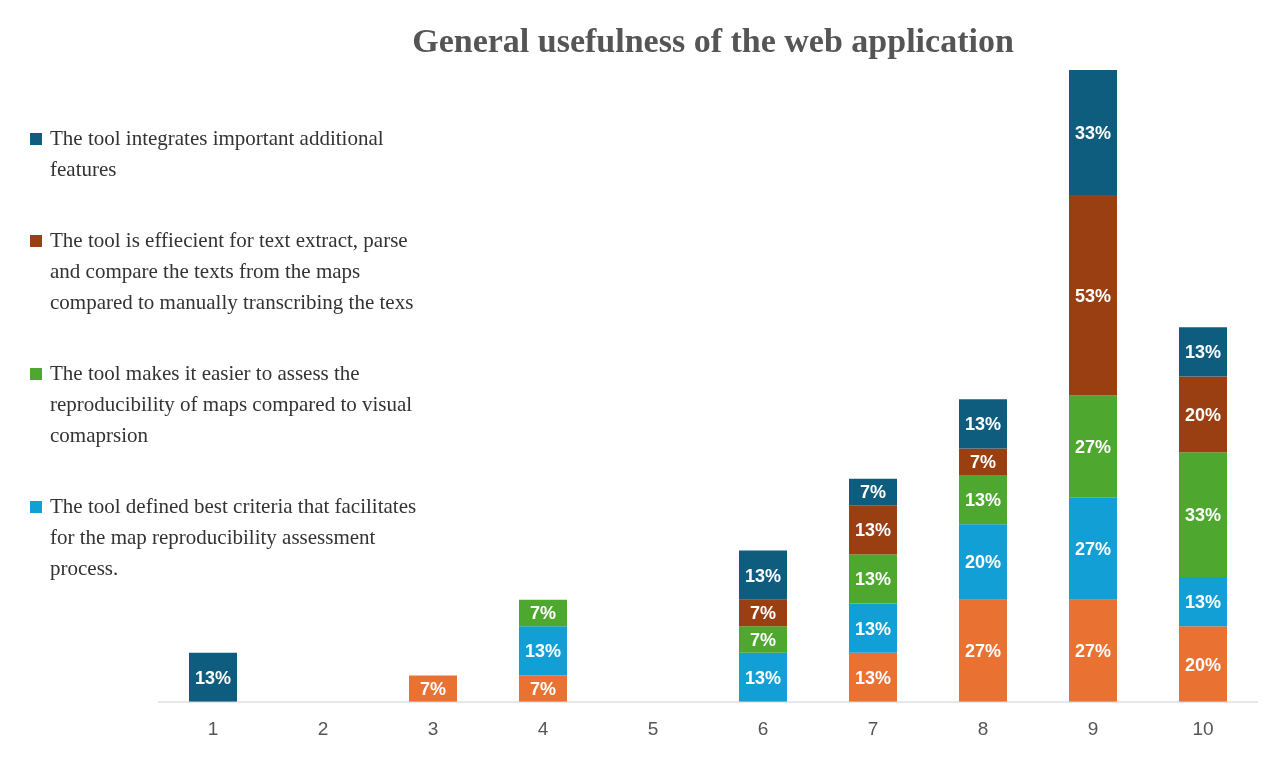 This screenshot has height=769, width=1266. Describe the element at coordinates (233, 537) in the screenshot. I see `legend-label: The tool defined best criteria that facilitates for the map reproducibility assessment process.` at that location.